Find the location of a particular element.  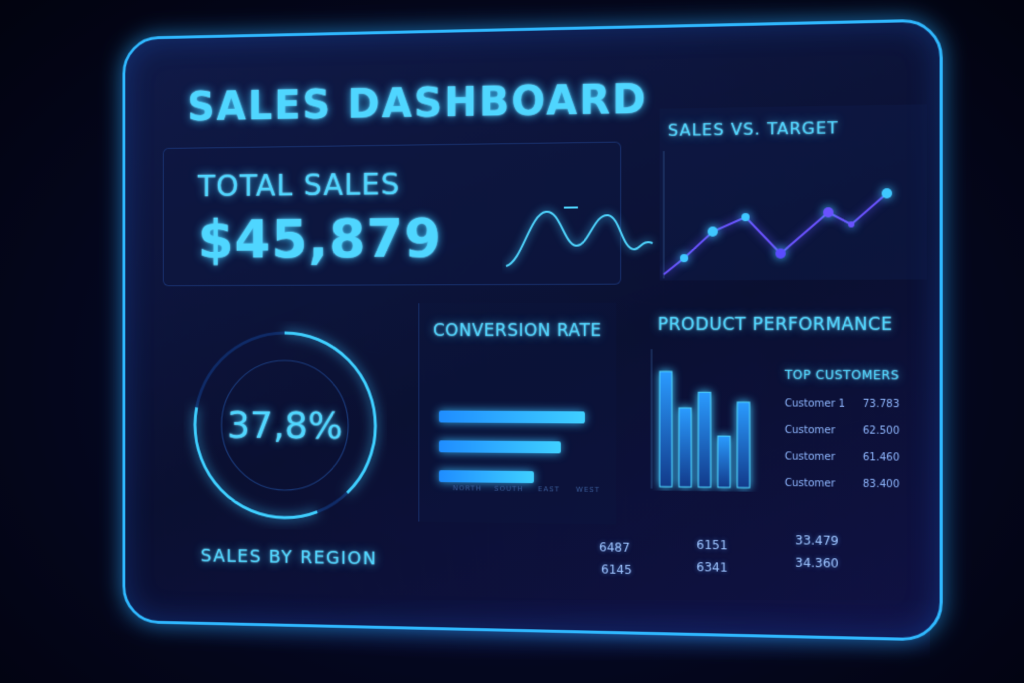

customer-row: Customer 1 73.783 is located at coordinates (842, 404).